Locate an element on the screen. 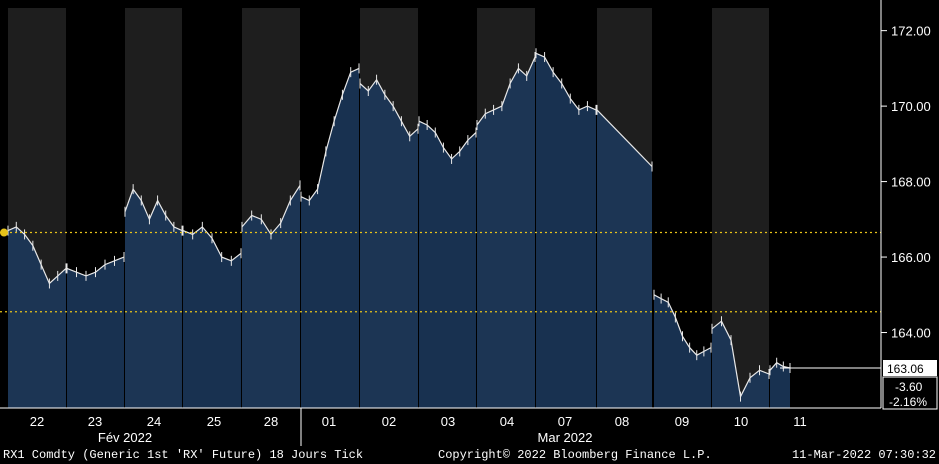  month-label: Mar 2022 is located at coordinates (565, 437).